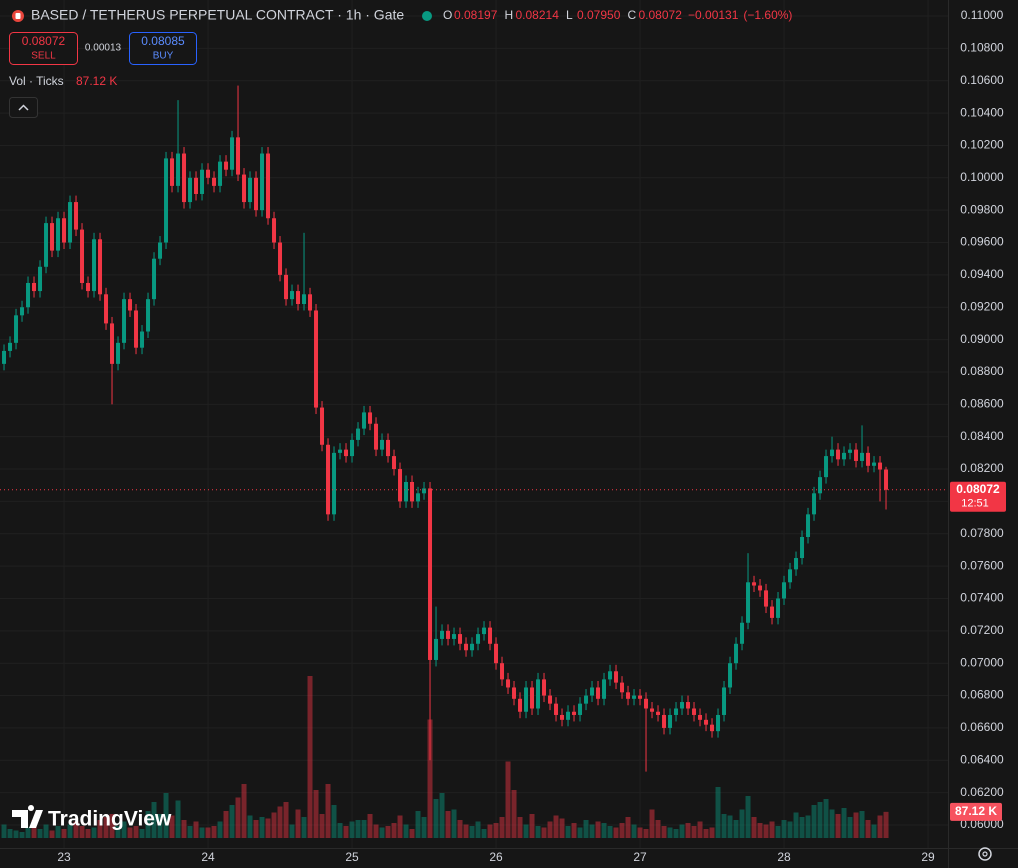 This screenshot has width=1018, height=868. Describe the element at coordinates (982, 630) in the screenshot. I see `y-tick-label: 0.07200` at that location.